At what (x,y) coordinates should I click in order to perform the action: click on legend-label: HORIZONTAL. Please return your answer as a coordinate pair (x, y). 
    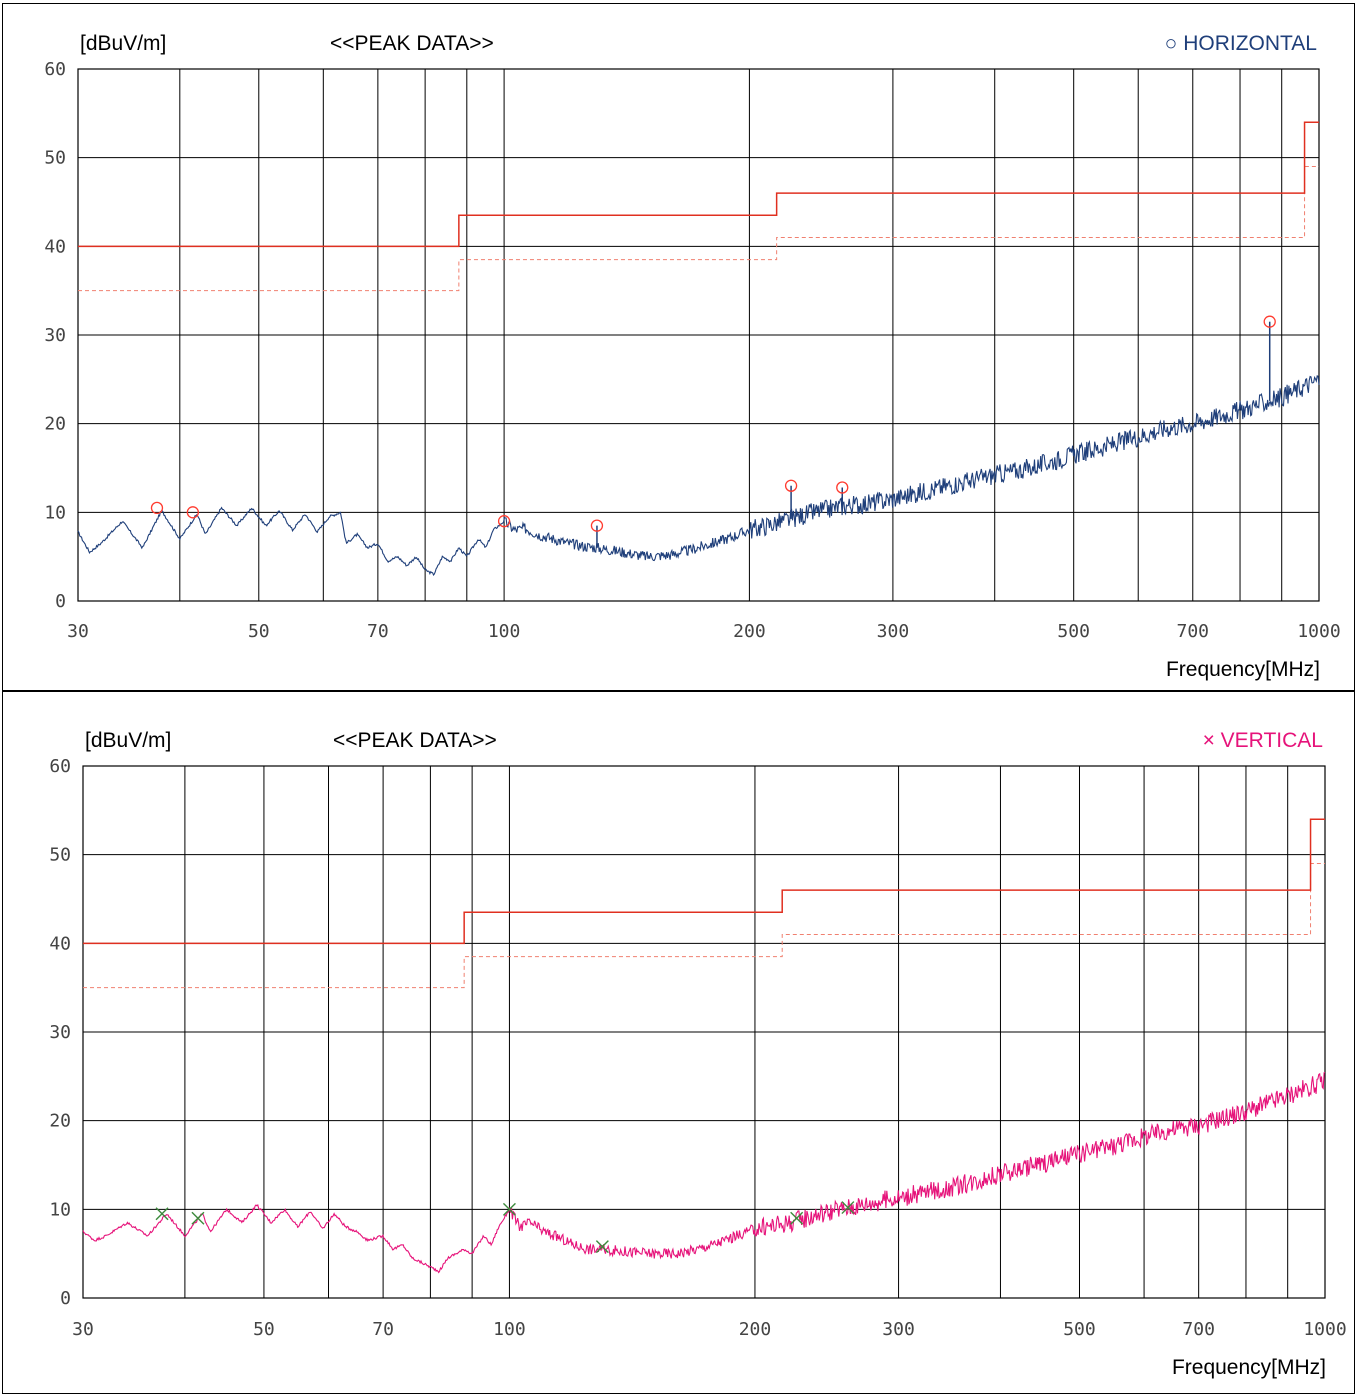
    Looking at the image, I should click on (1250, 43).